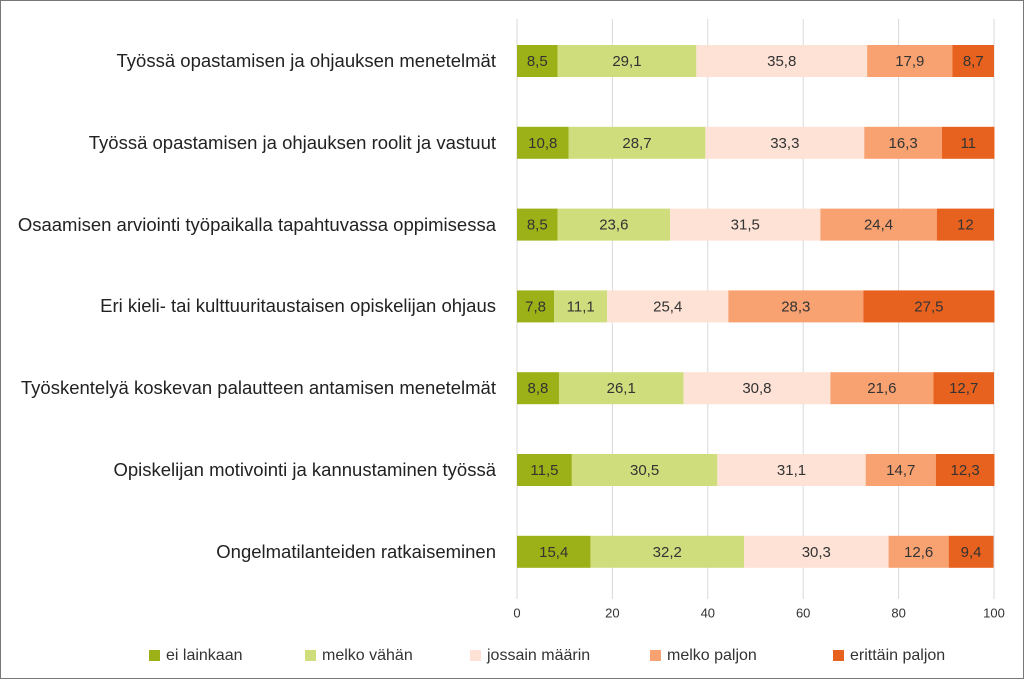 The width and height of the screenshot is (1024, 679). Describe the element at coordinates (712, 655) in the screenshot. I see `legend-label: melko paljon` at that location.